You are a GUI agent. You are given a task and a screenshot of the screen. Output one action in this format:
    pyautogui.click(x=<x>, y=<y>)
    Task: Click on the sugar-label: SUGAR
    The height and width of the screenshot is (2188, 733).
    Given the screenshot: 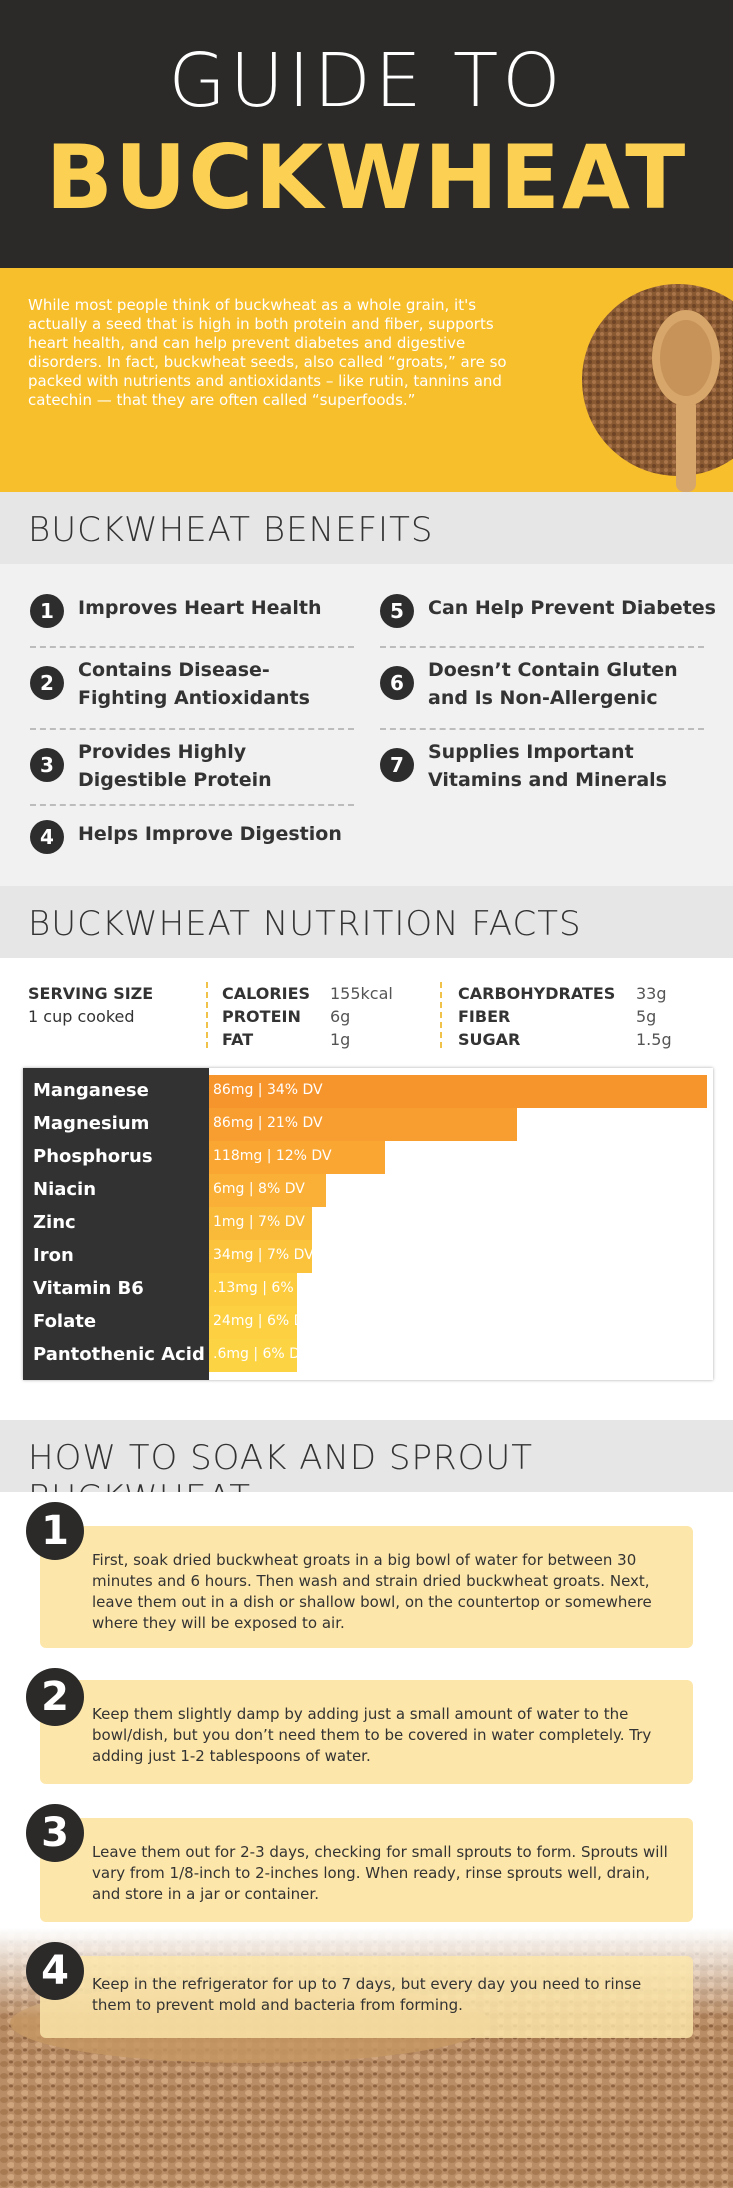 What is the action you would take?
    pyautogui.click(x=489, y=1039)
    